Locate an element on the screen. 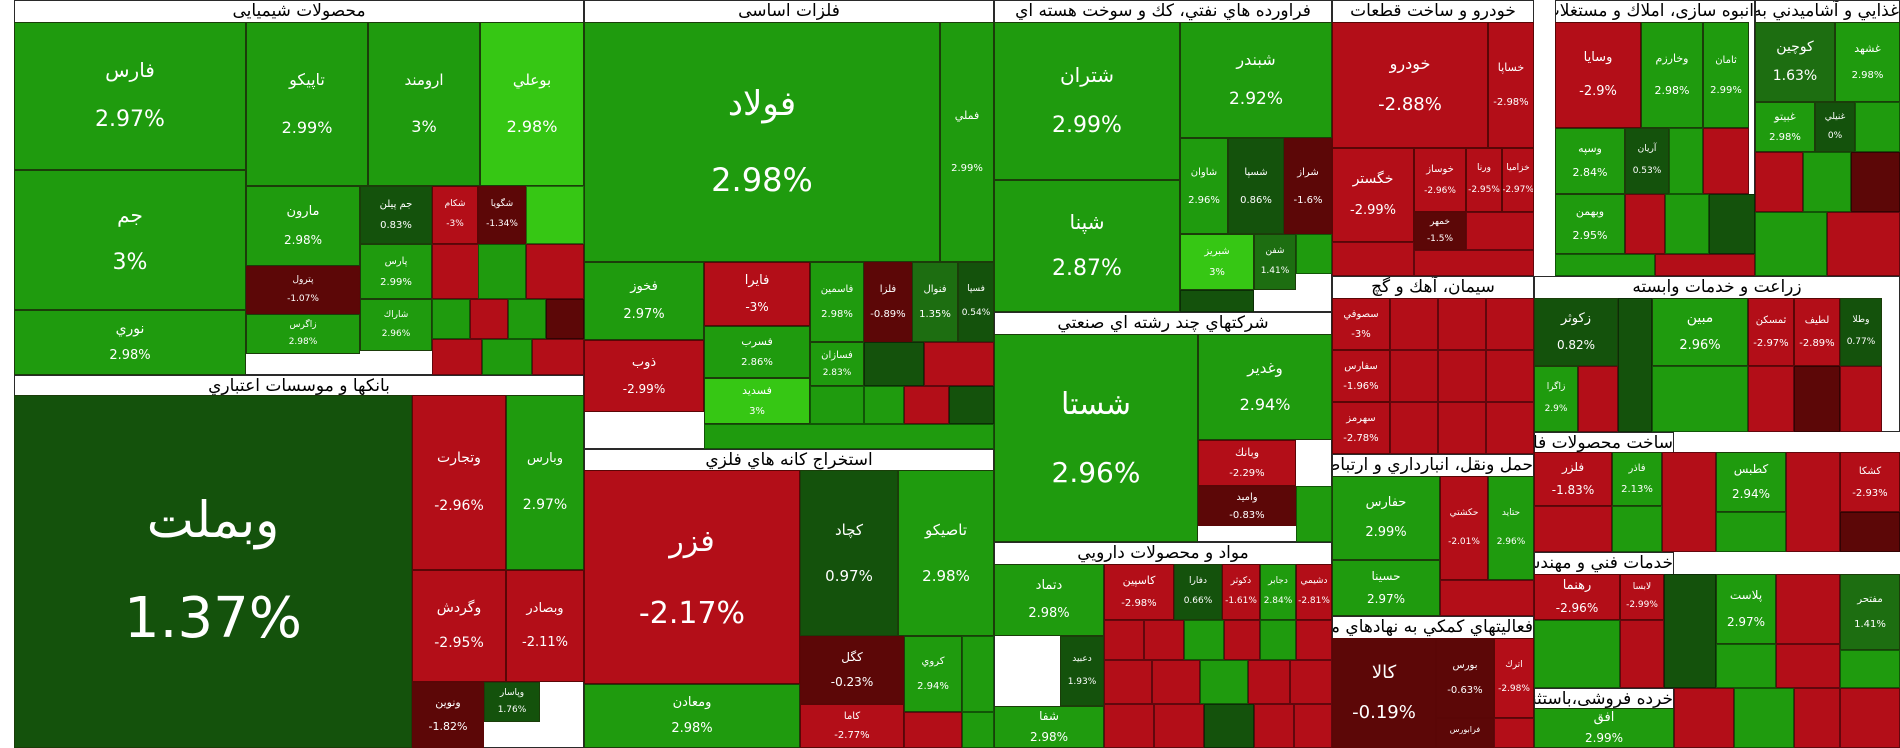  stock-tile: خودرو -2.88% is located at coordinates (1410, 85).